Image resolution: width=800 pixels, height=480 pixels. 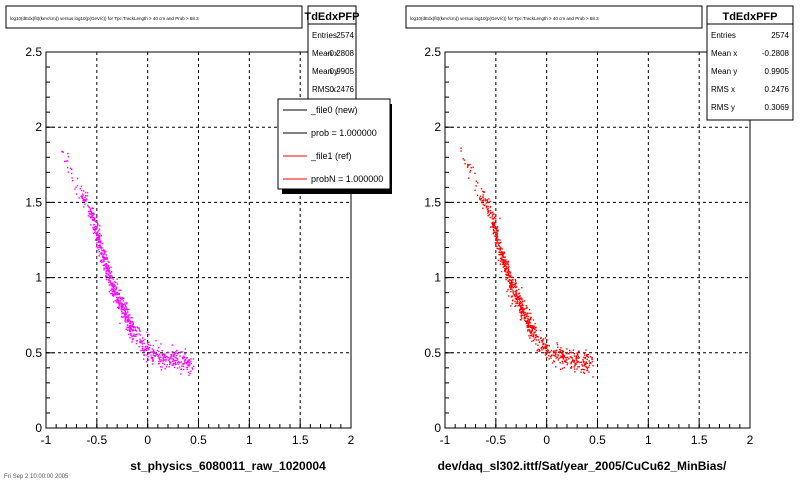 I want to click on right-stats-name: TdEdxPFP, so click(x=749, y=17).